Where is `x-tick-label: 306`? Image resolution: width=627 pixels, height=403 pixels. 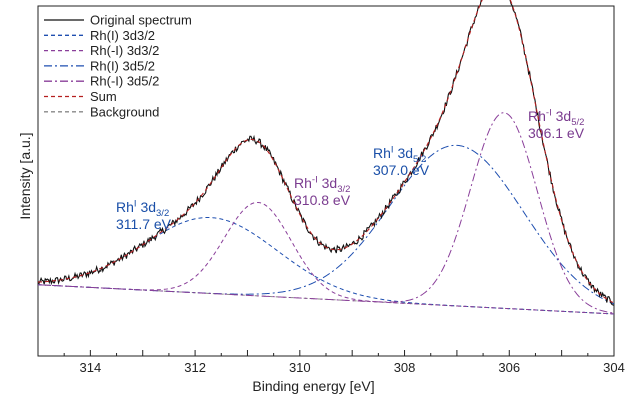
x-tick-label: 306 is located at coordinates (509, 367).